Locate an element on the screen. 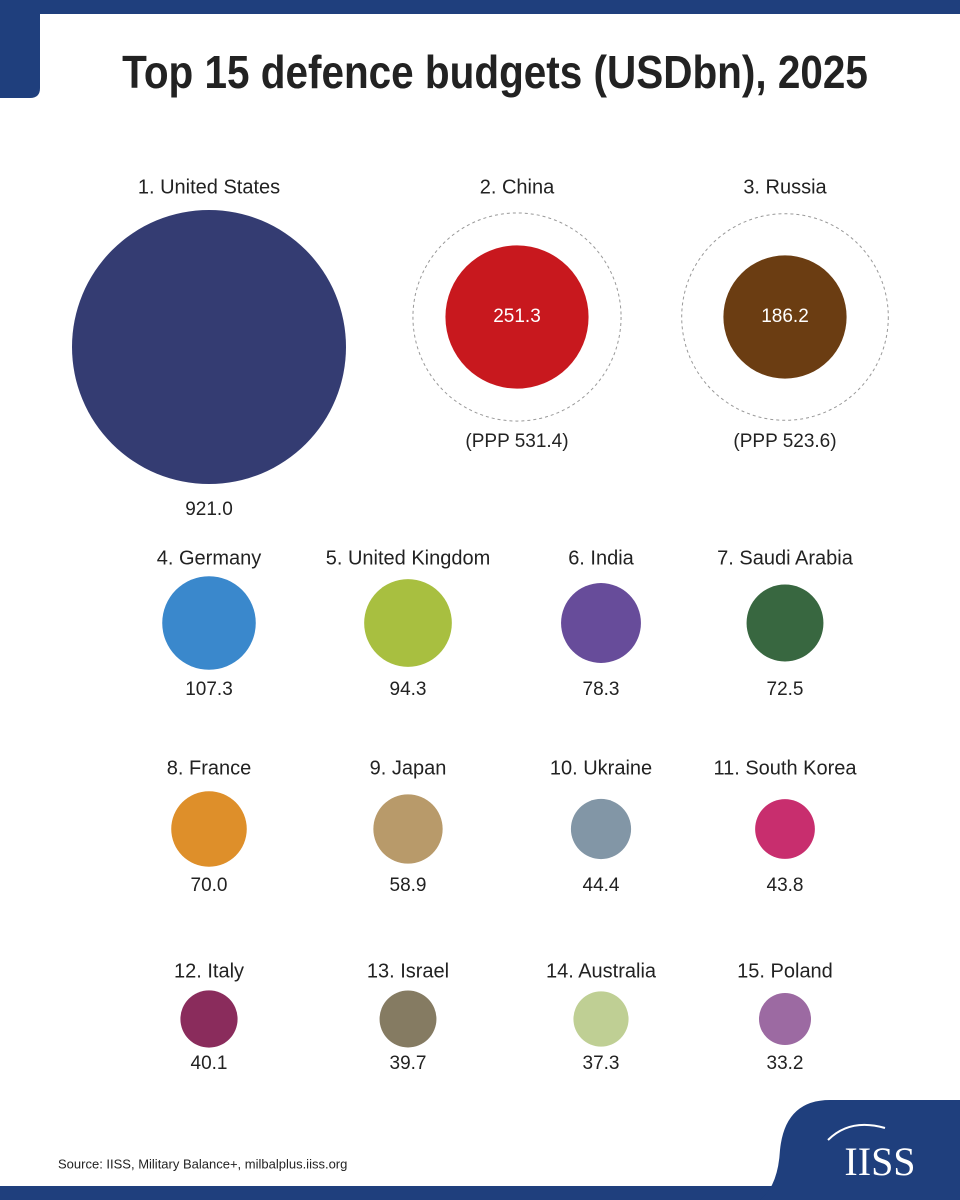  category-label: 4. Germany is located at coordinates (209, 558).